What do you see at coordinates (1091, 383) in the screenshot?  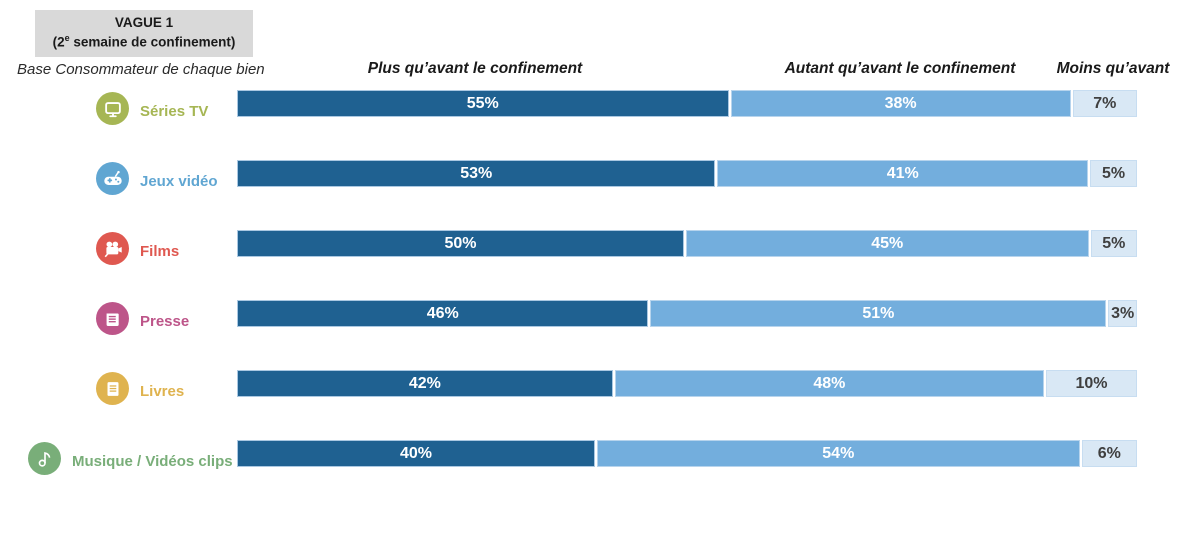 I see `bar-segment-moins: 10%` at bounding box center [1091, 383].